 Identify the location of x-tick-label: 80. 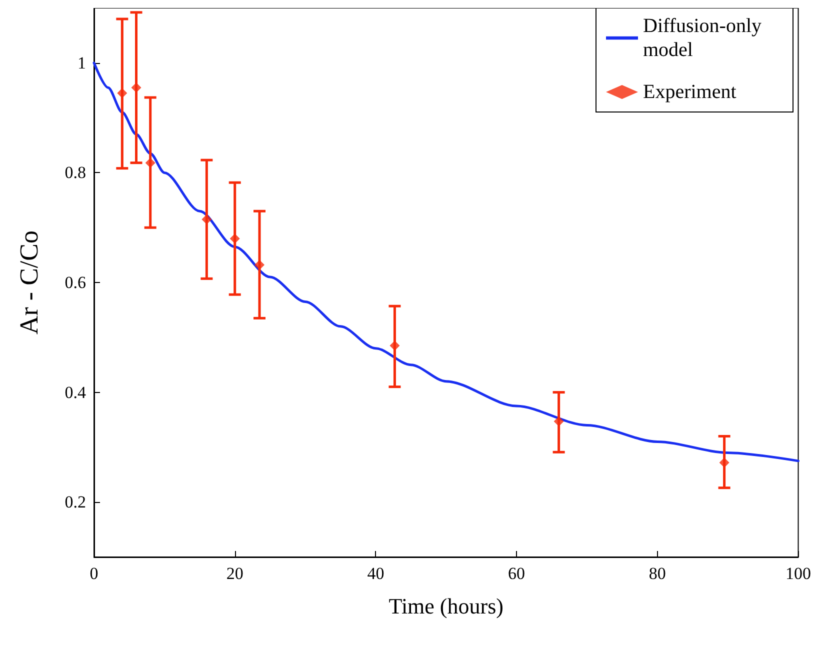
(657, 573).